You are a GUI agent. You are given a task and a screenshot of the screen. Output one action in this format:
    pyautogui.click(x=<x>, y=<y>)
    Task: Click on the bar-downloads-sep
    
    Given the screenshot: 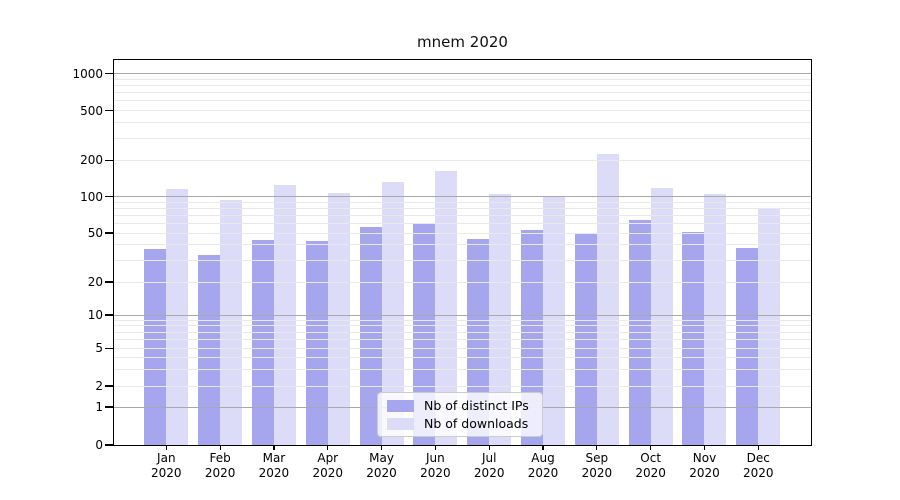 What is the action you would take?
    pyautogui.click(x=607, y=299)
    